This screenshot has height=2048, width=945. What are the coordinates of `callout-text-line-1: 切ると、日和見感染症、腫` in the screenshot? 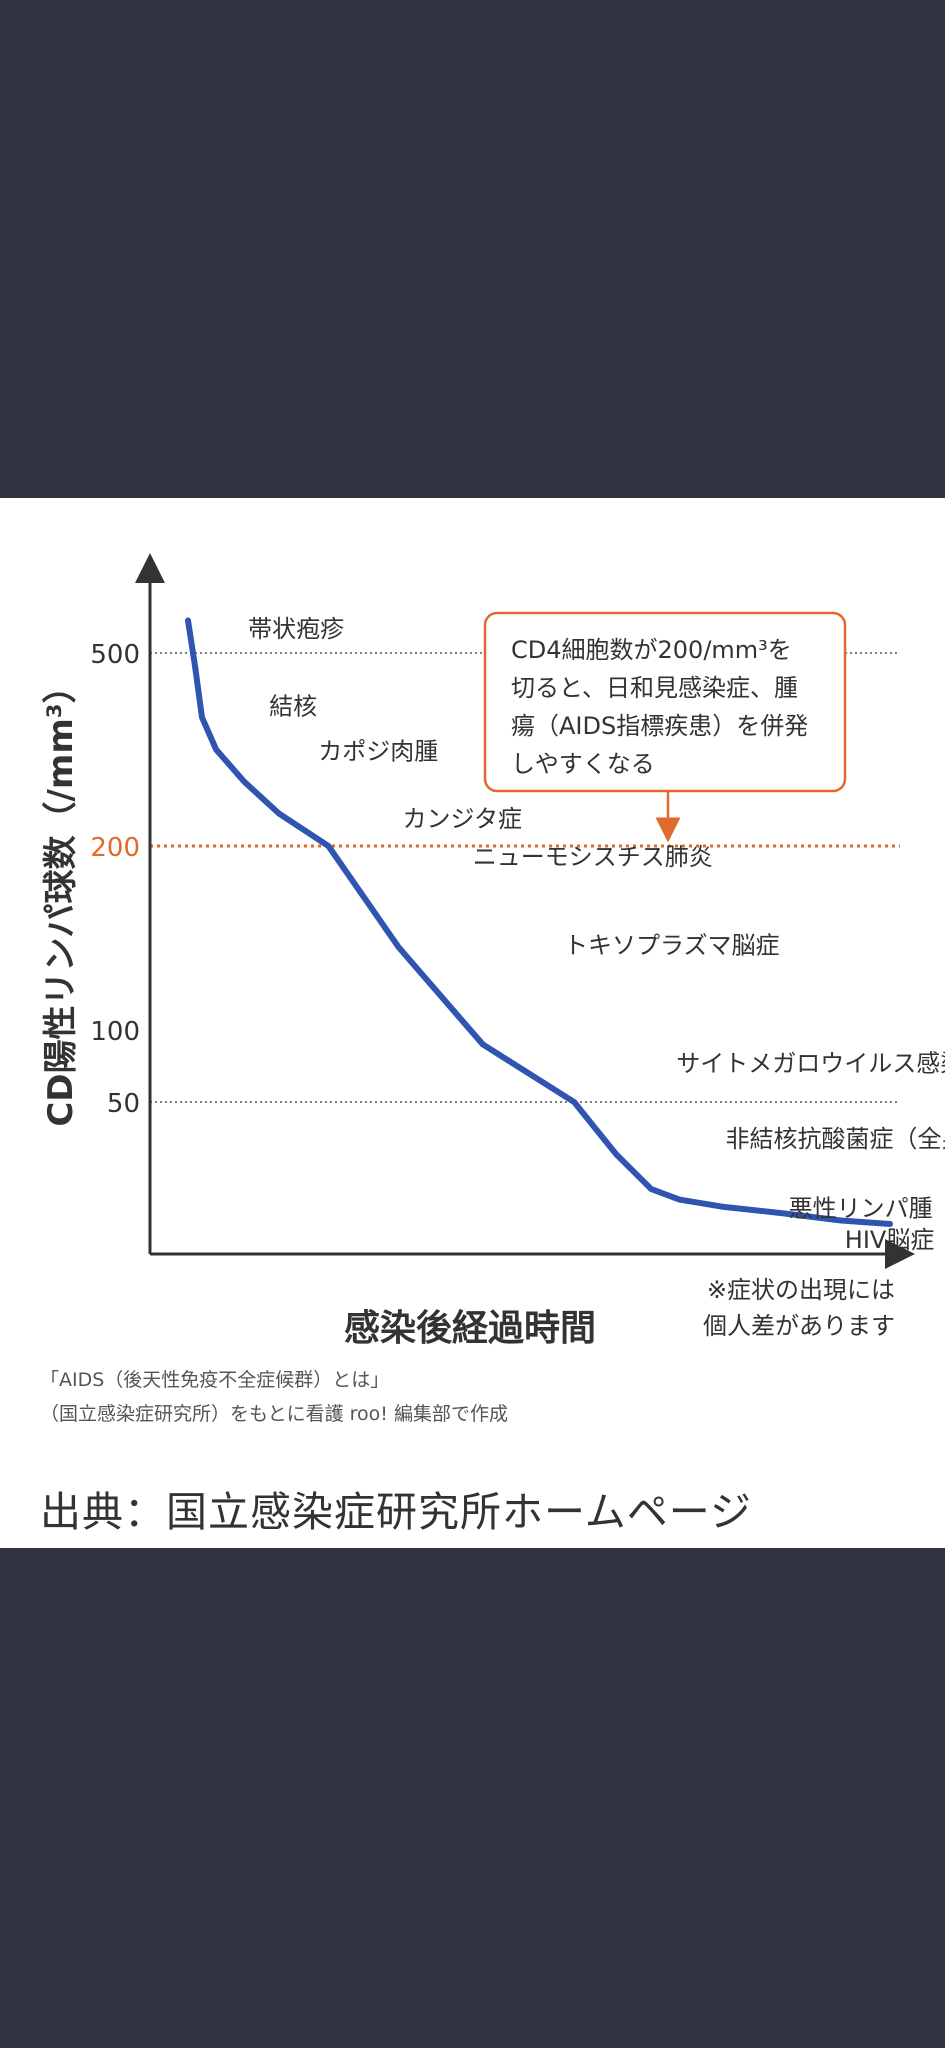 It's located at (654, 688).